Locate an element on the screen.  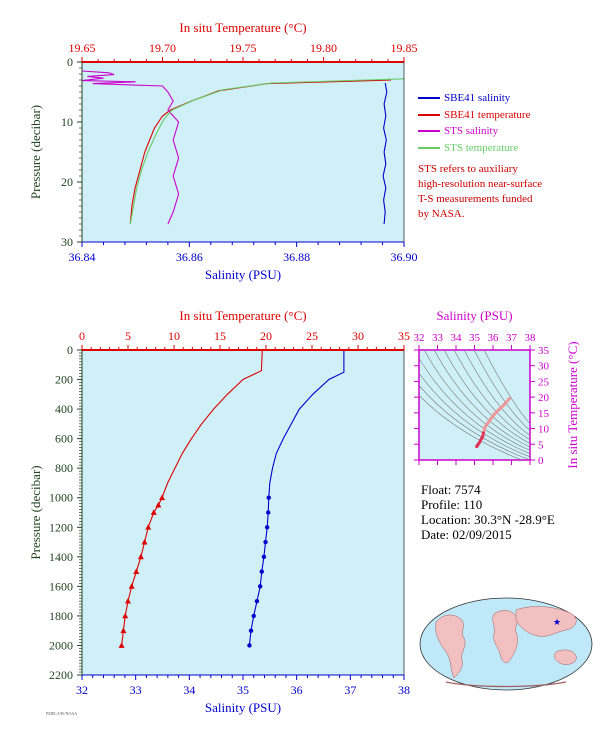
temperature-tick-label: 19.65 is located at coordinates (82, 48).